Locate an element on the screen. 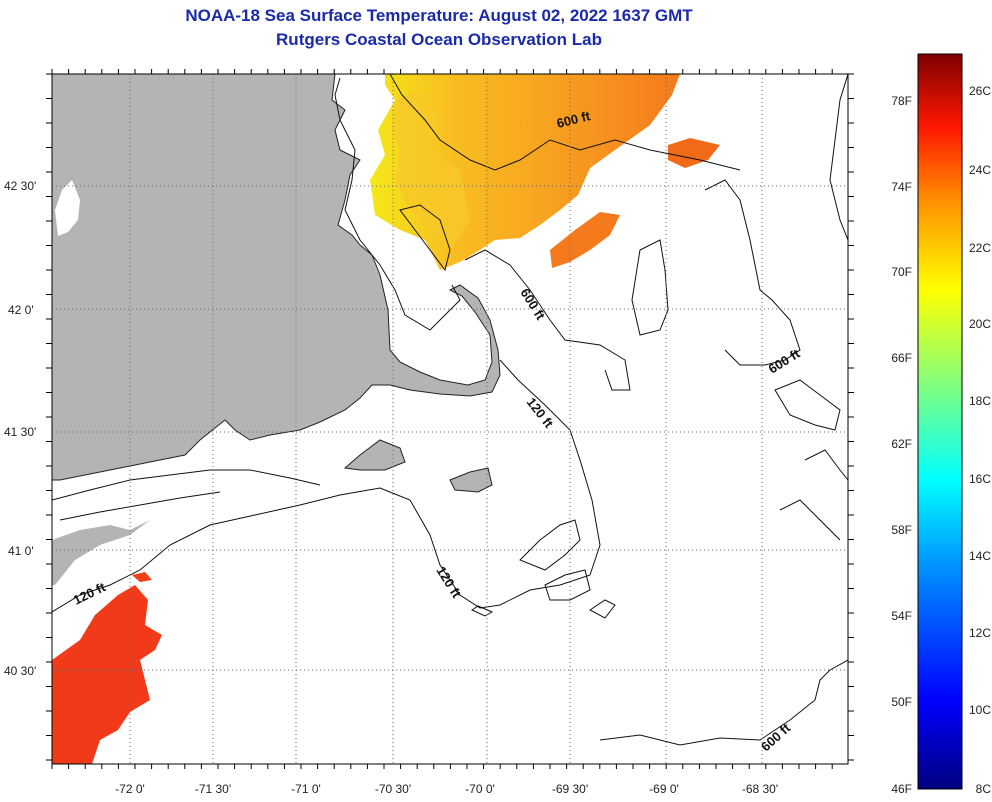 This screenshot has width=992, height=802. sst-spot-small is located at coordinates (142, 577).